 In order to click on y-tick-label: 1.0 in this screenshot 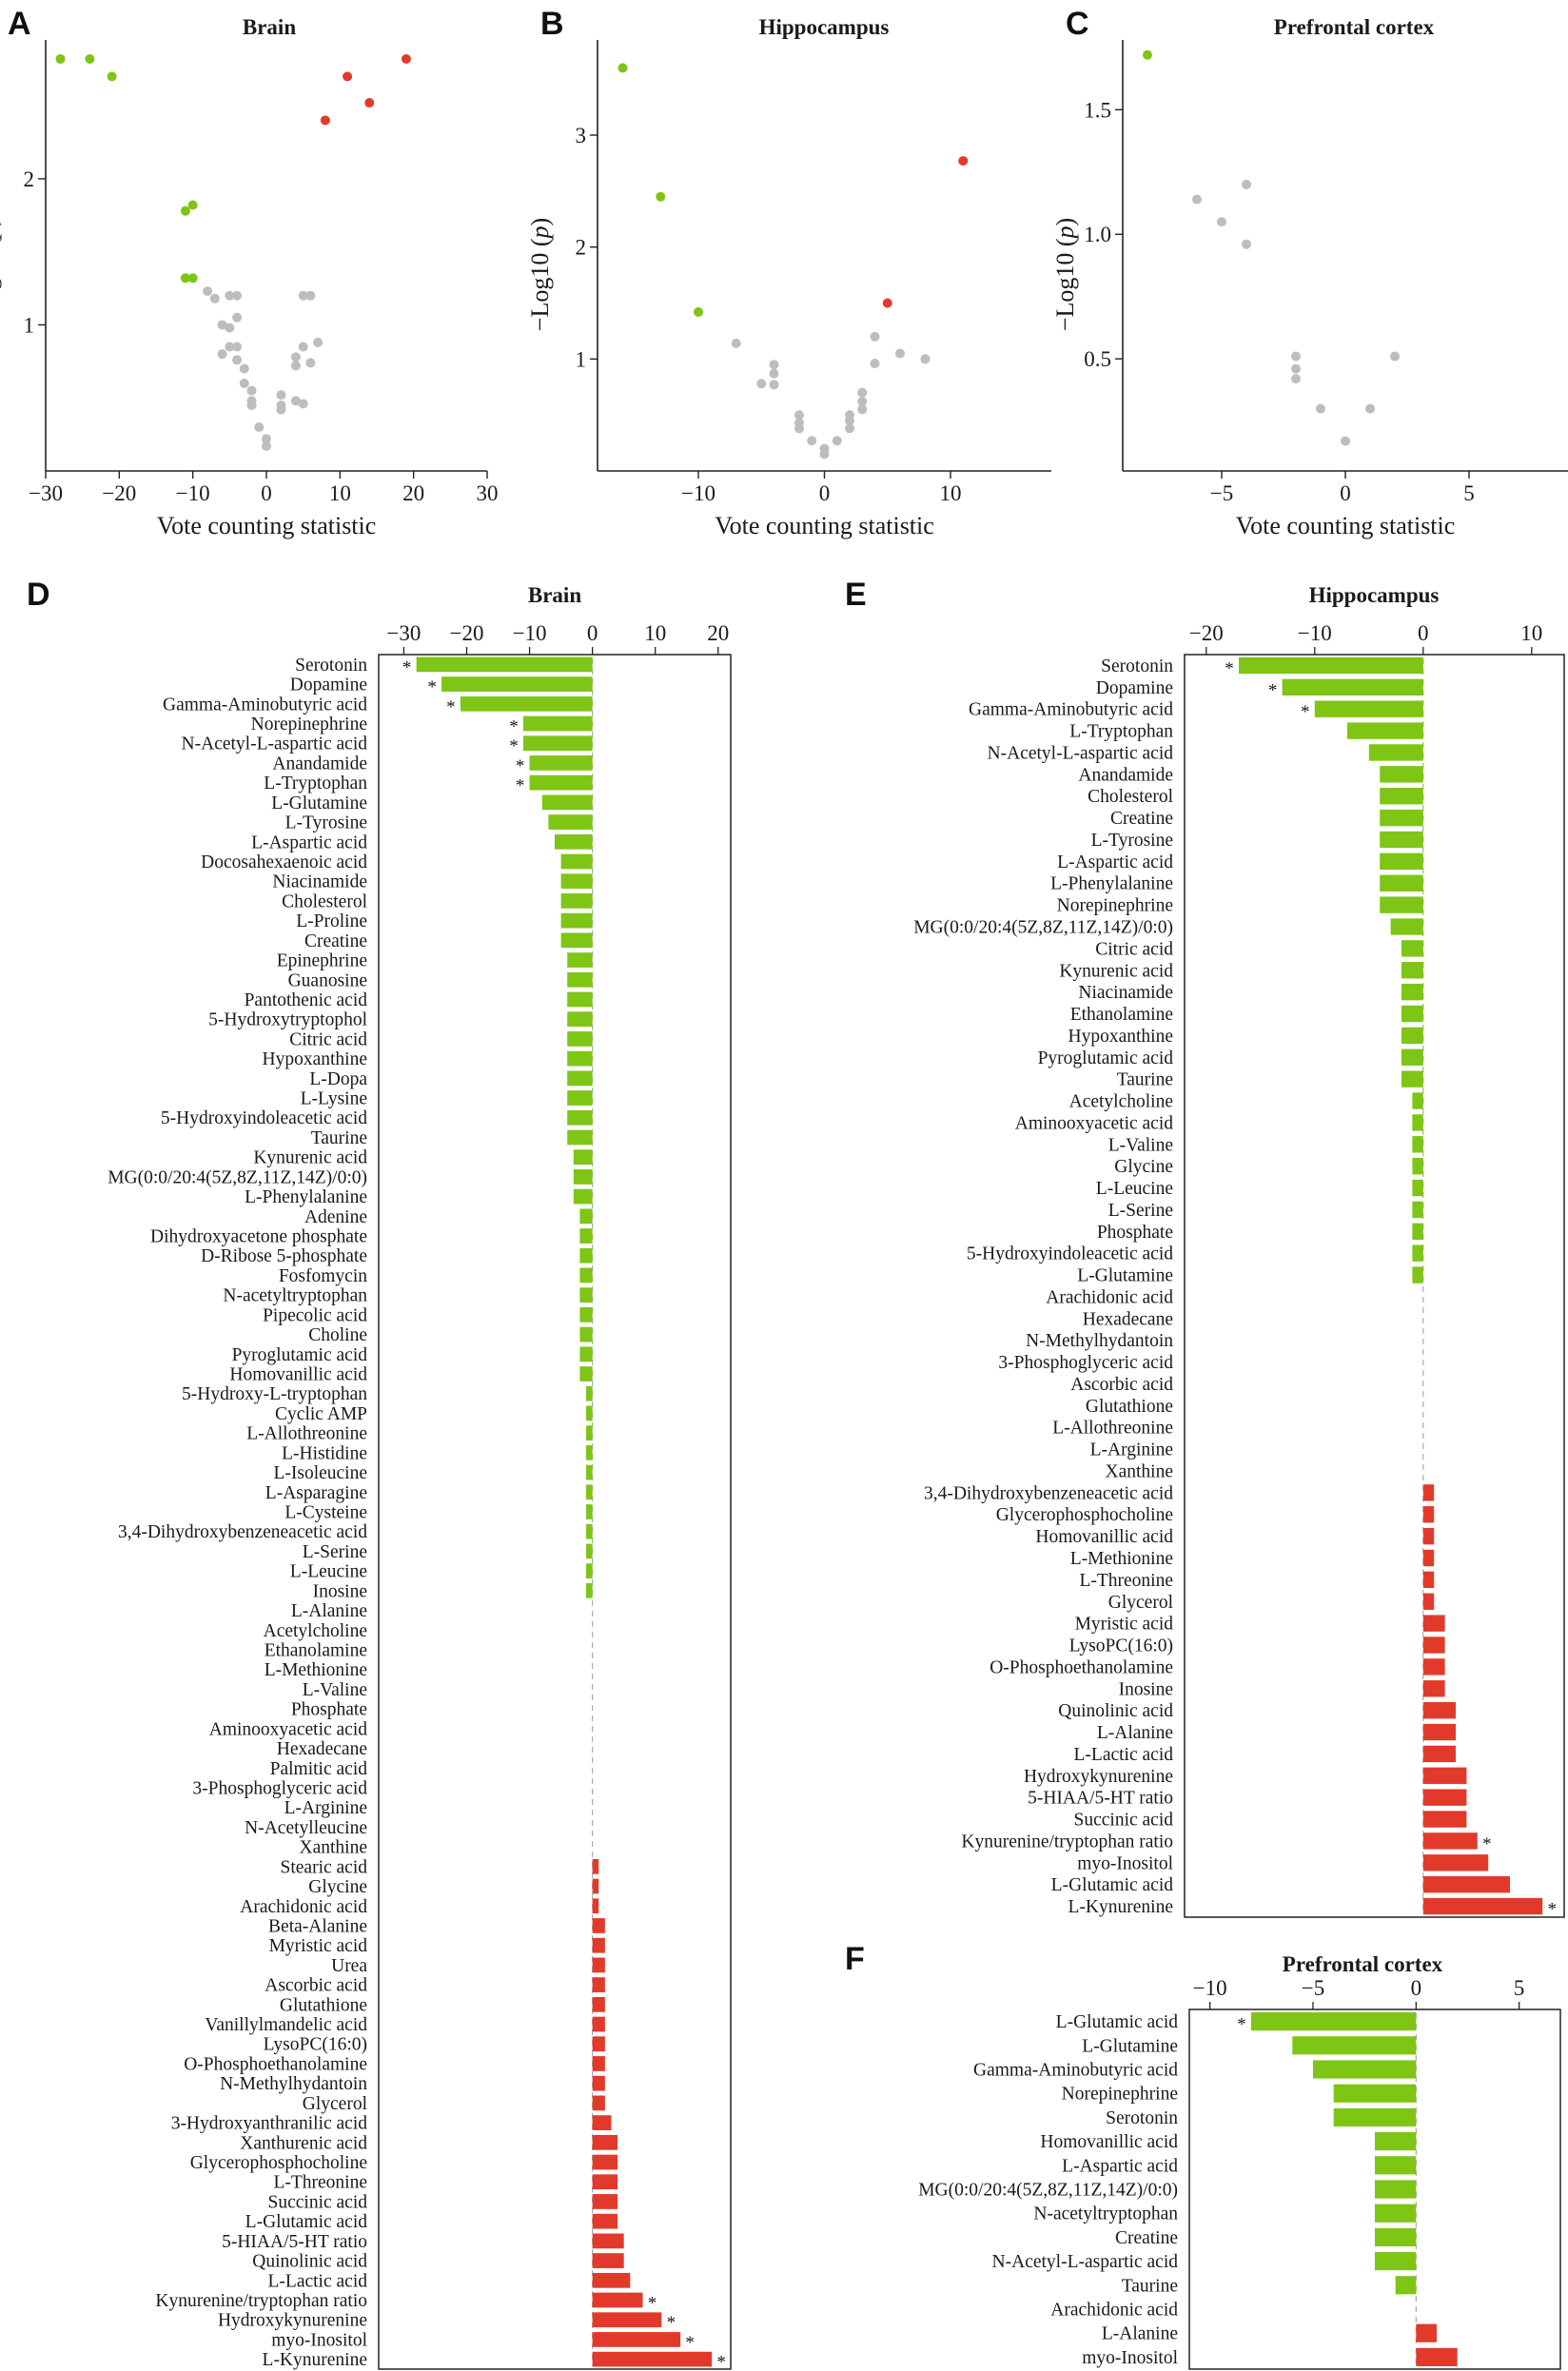, I will do `click(1097, 235)`.